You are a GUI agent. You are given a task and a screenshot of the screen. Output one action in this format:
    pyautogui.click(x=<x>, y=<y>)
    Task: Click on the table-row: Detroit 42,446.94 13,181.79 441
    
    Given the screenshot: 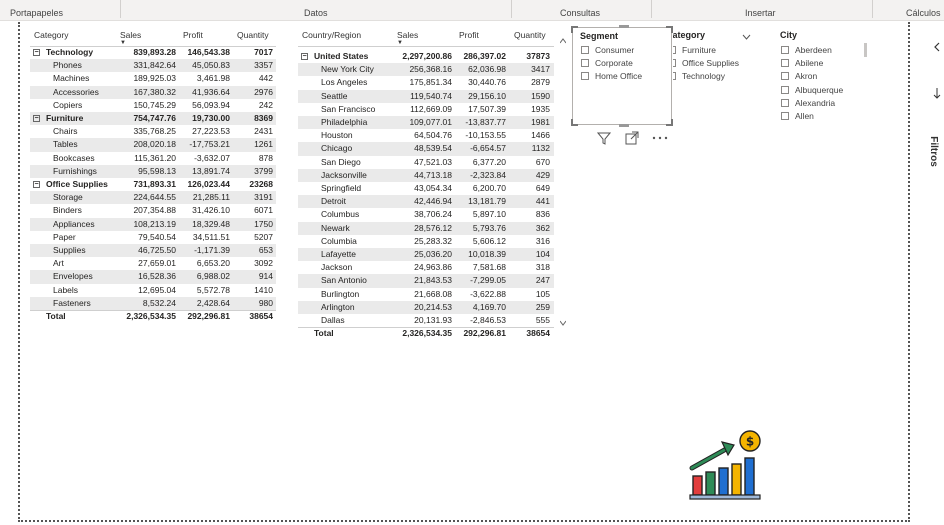 What is the action you would take?
    pyautogui.click(x=426, y=202)
    